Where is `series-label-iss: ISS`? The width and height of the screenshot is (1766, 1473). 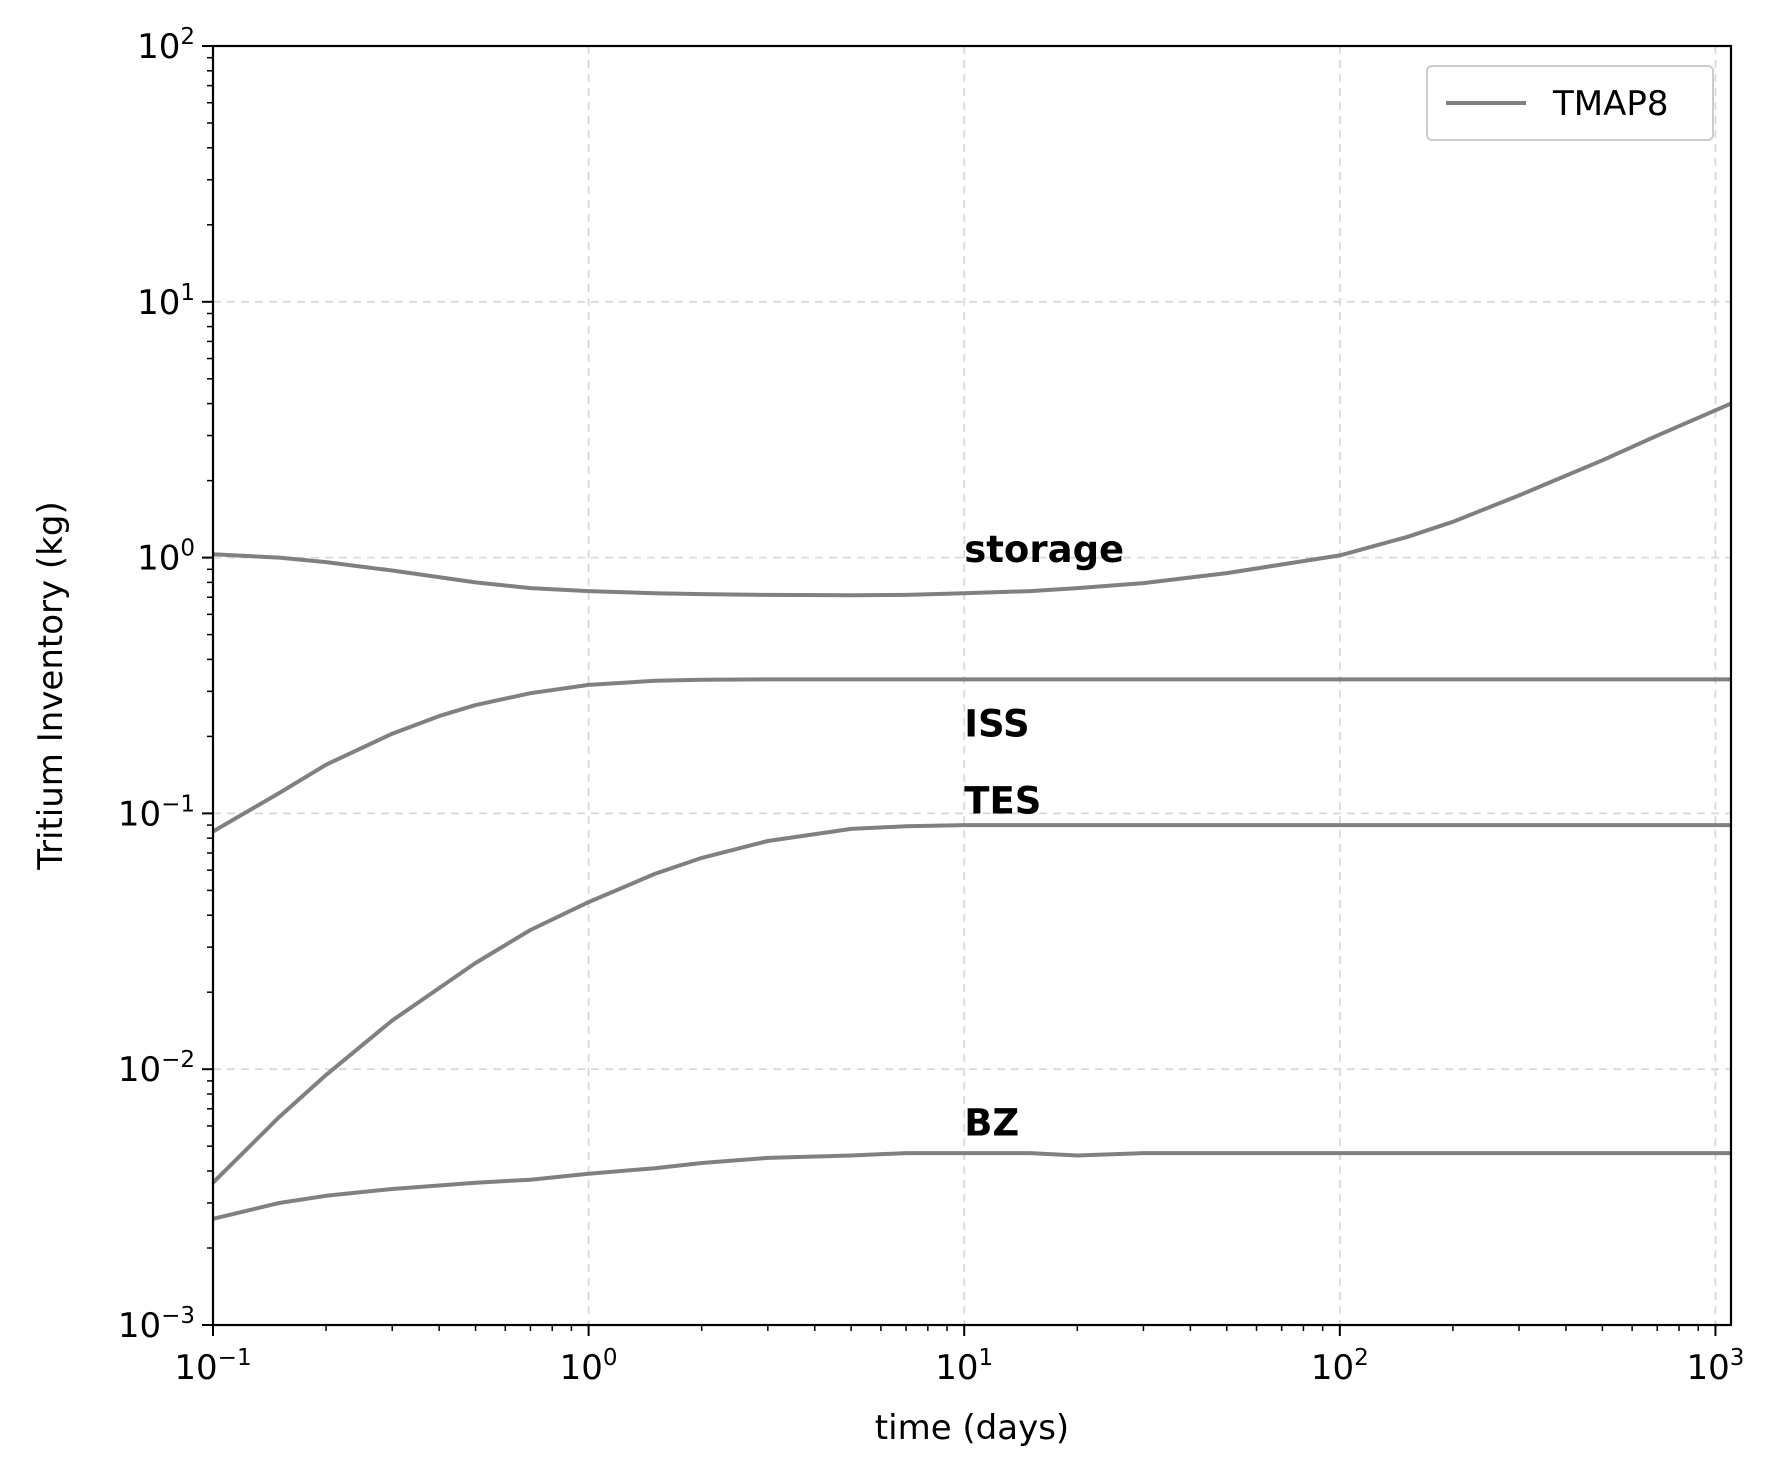 series-label-iss: ISS is located at coordinates (996, 723).